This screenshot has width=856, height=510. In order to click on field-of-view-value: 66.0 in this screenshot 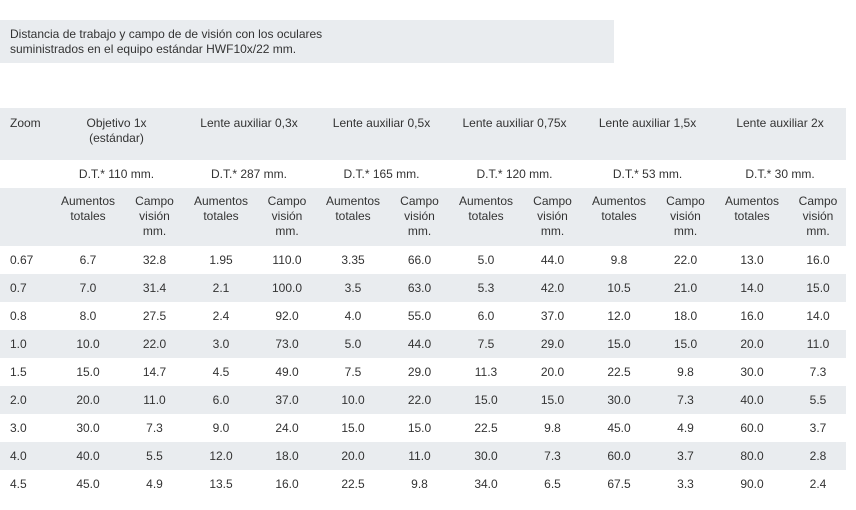, I will do `click(419, 260)`.